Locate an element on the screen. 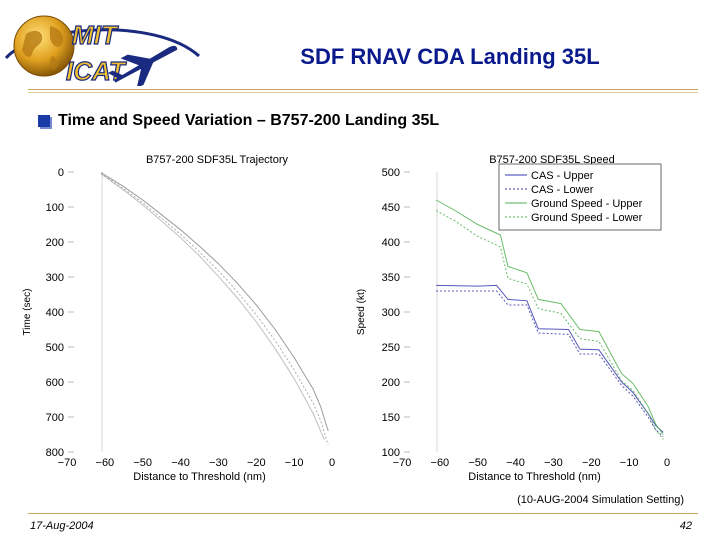 Image resolution: width=720 pixels, height=540 pixels. y-tick-label: 250 is located at coordinates (391, 348).